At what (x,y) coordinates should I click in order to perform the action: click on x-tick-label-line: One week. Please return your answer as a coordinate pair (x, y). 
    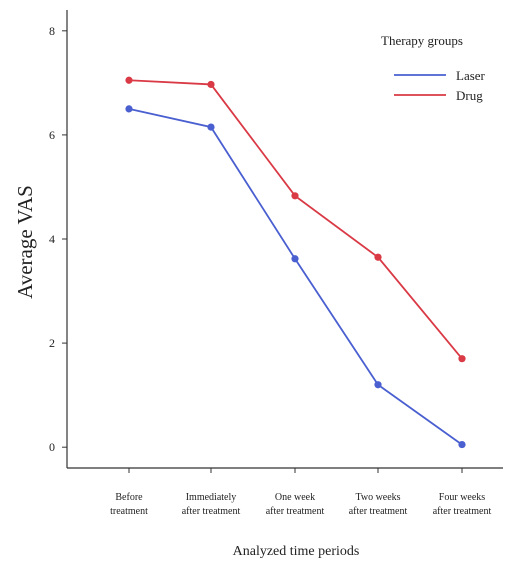
    Looking at the image, I should click on (295, 497).